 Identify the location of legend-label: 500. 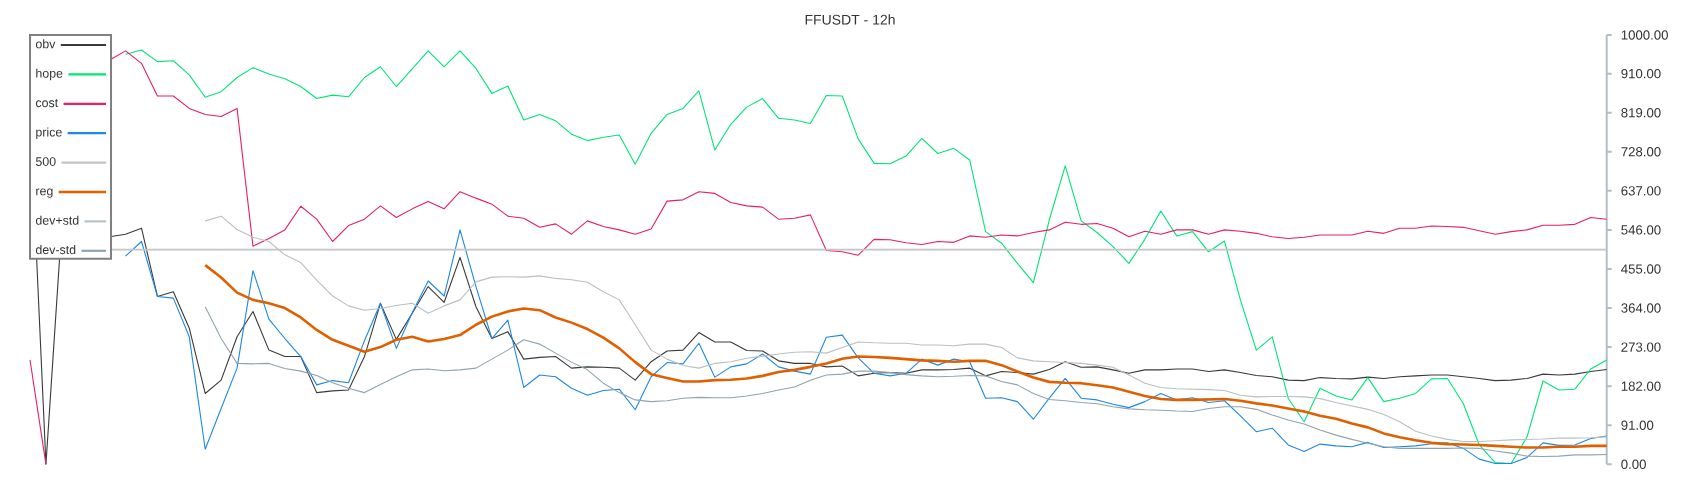
(45, 161).